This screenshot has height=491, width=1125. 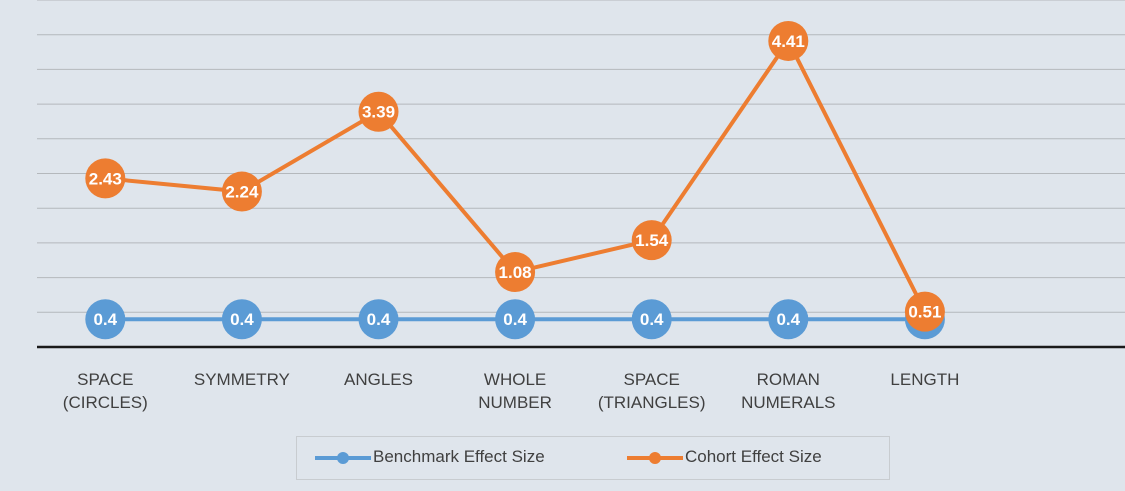 I want to click on legend: Benchmark Effect Size Cohort Effect Size, so click(x=593, y=458).